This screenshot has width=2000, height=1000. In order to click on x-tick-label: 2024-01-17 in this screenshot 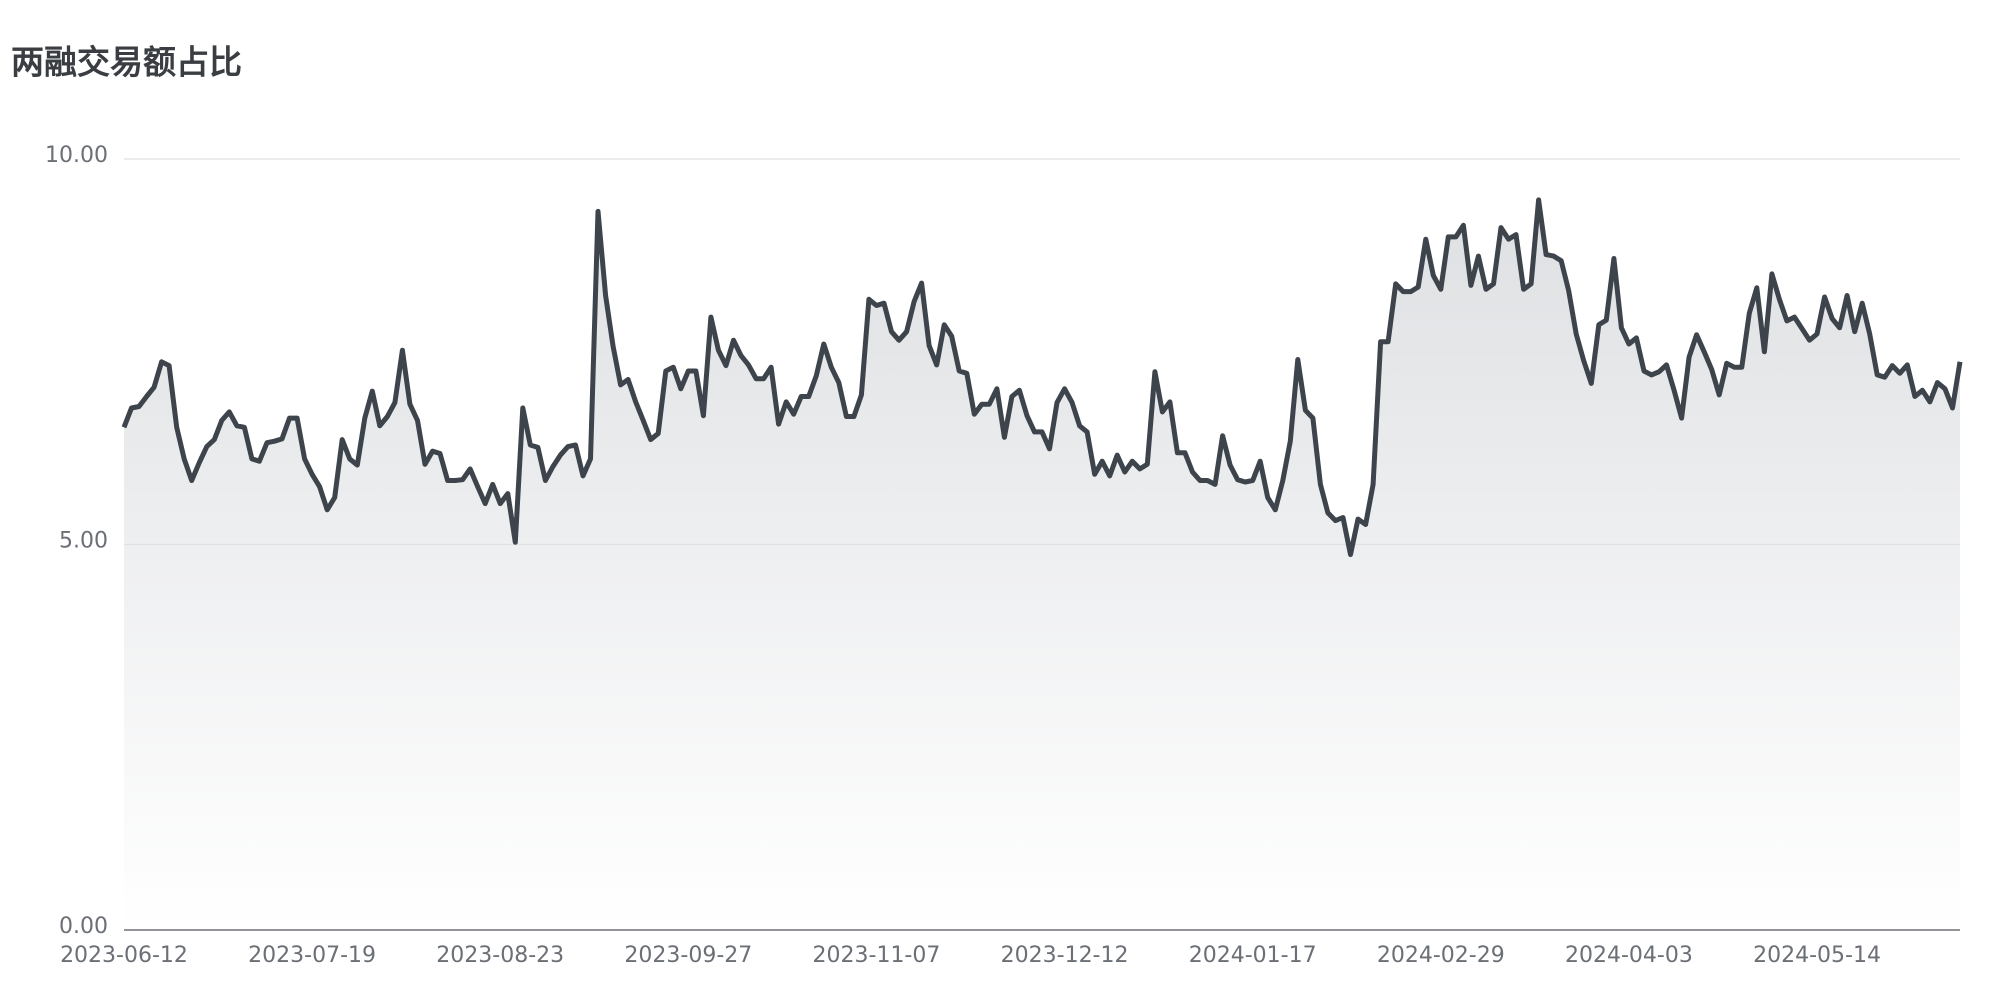, I will do `click(1253, 955)`.